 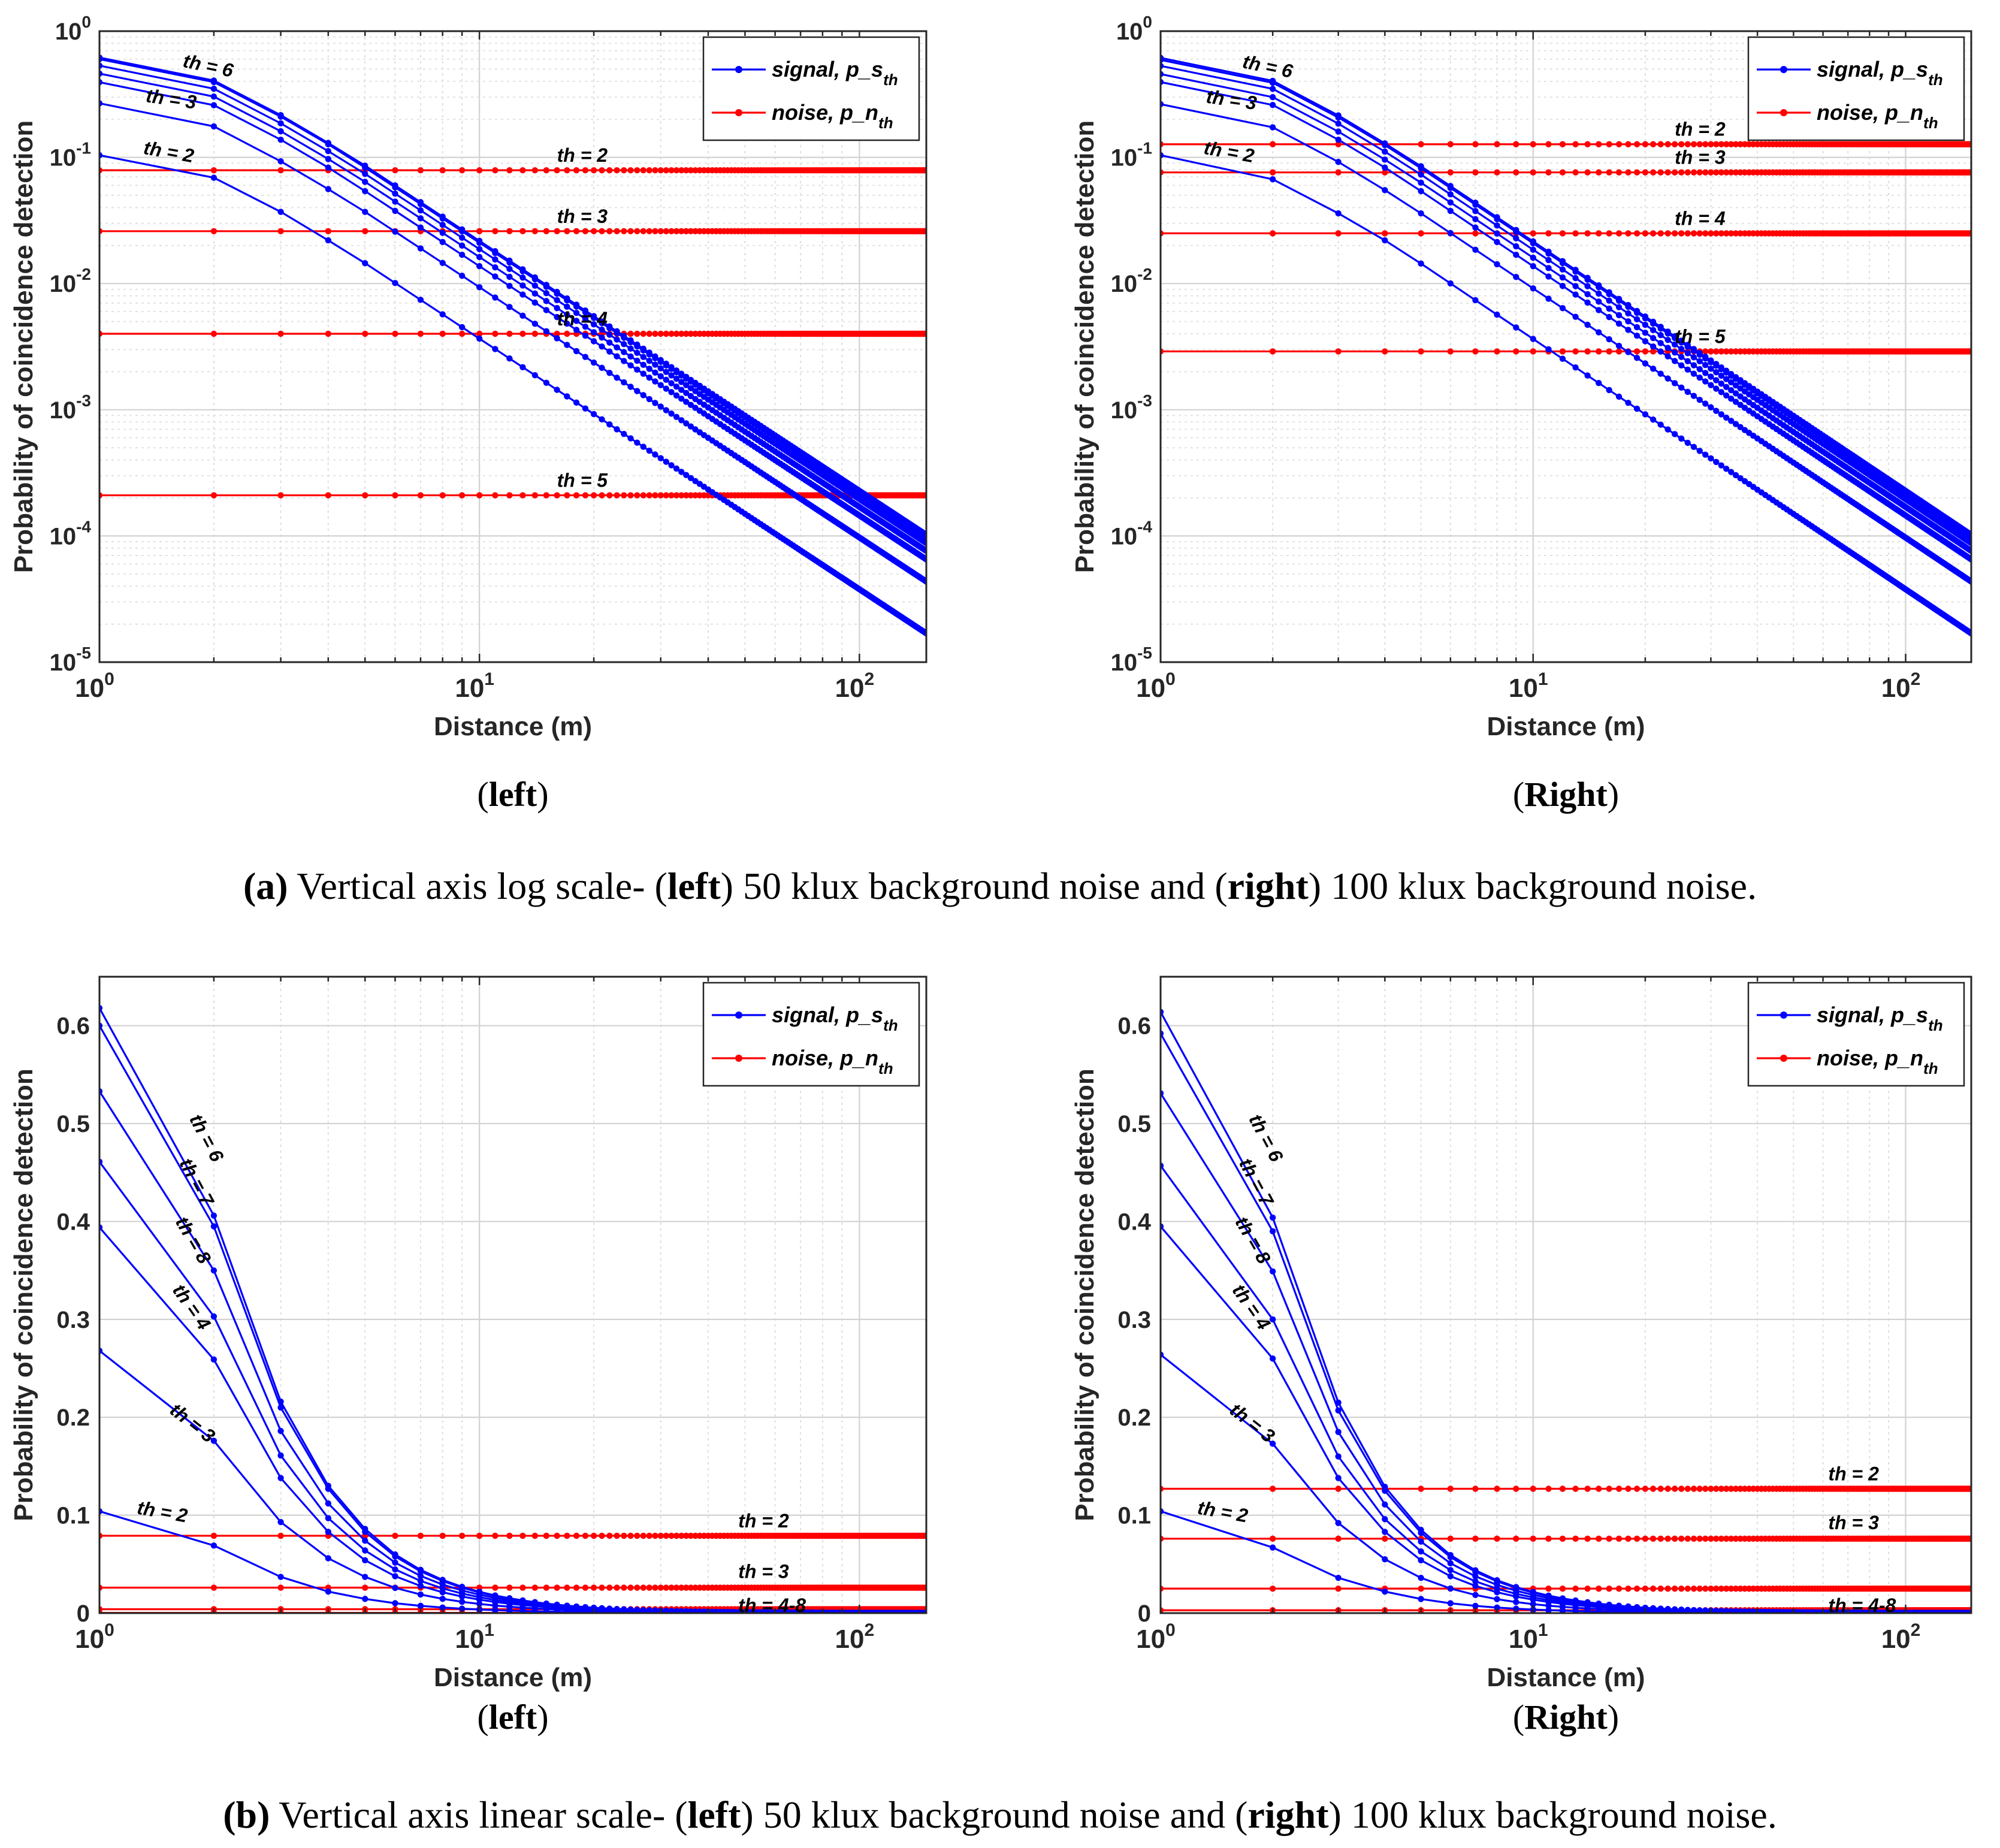 What do you see at coordinates (70, 281) in the screenshot?
I see `y-tick-label: 10-2` at bounding box center [70, 281].